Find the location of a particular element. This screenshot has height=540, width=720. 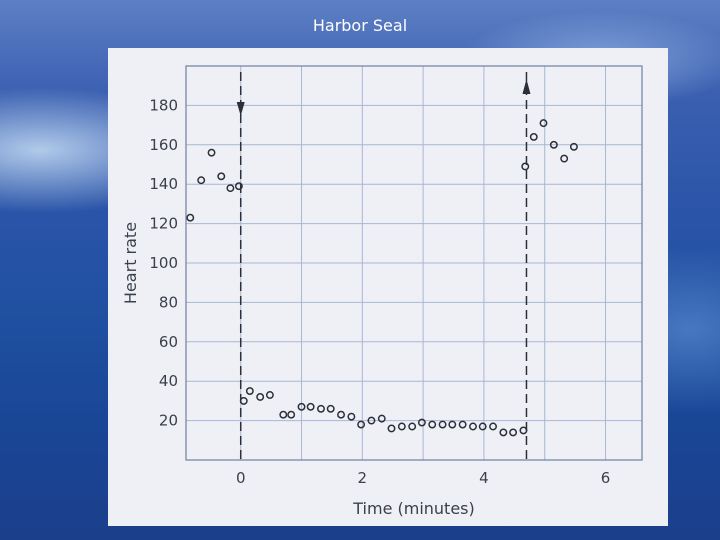

y-tick-label: 120 is located at coordinates (163, 224).